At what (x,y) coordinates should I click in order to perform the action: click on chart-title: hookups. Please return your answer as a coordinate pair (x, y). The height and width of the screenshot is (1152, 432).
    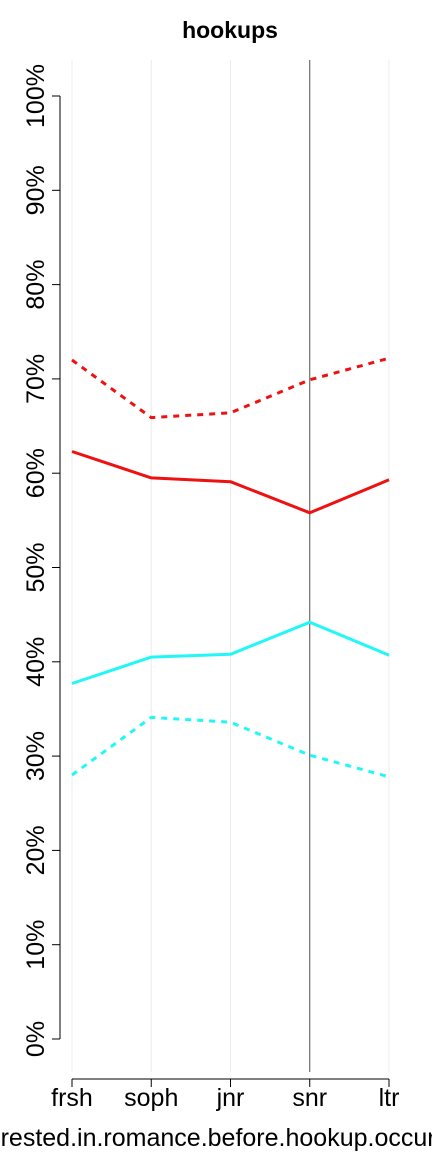
    Looking at the image, I should click on (230, 30).